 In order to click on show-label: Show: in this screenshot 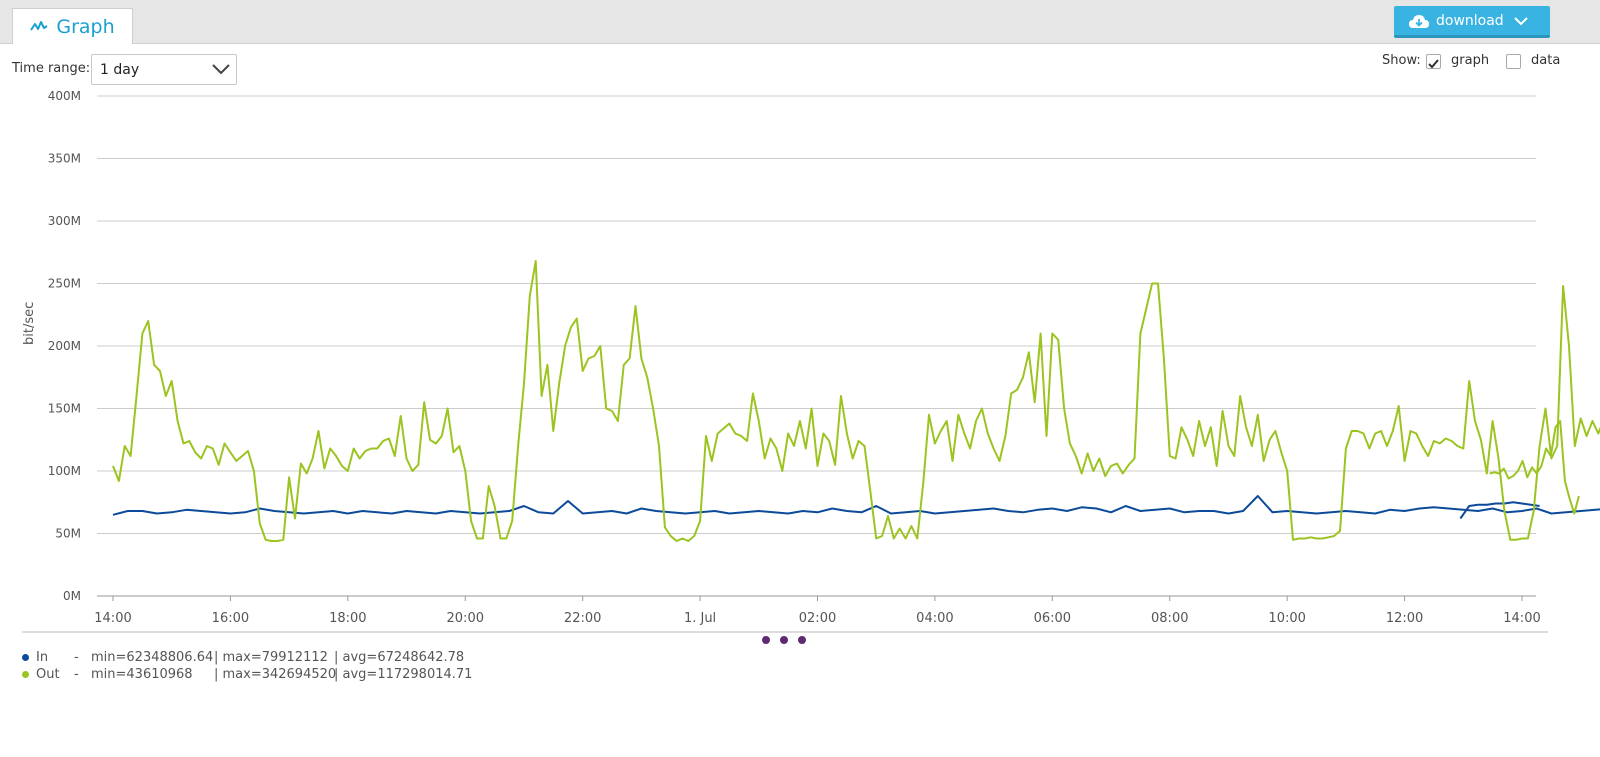, I will do `click(1401, 60)`.